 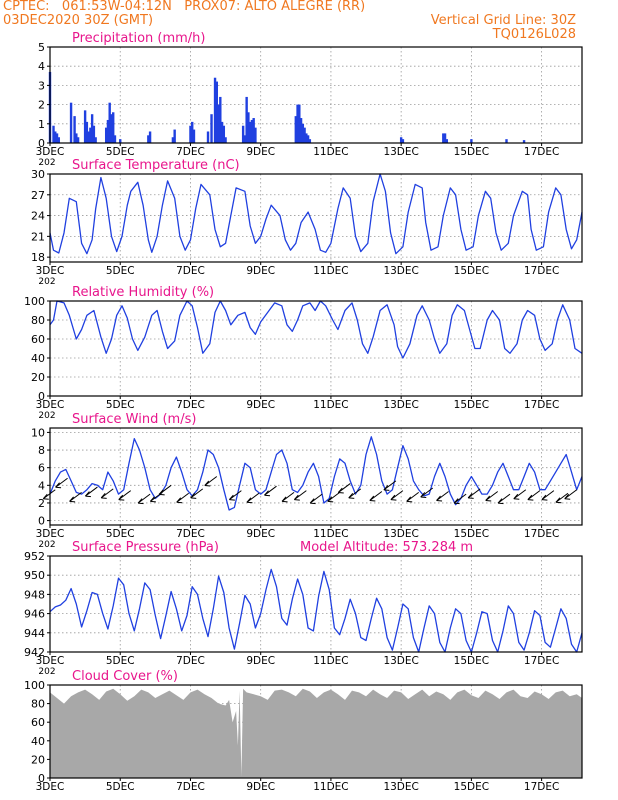 What do you see at coordinates (38, 741) in the screenshot?
I see `y-tick-label: 40` at bounding box center [38, 741].